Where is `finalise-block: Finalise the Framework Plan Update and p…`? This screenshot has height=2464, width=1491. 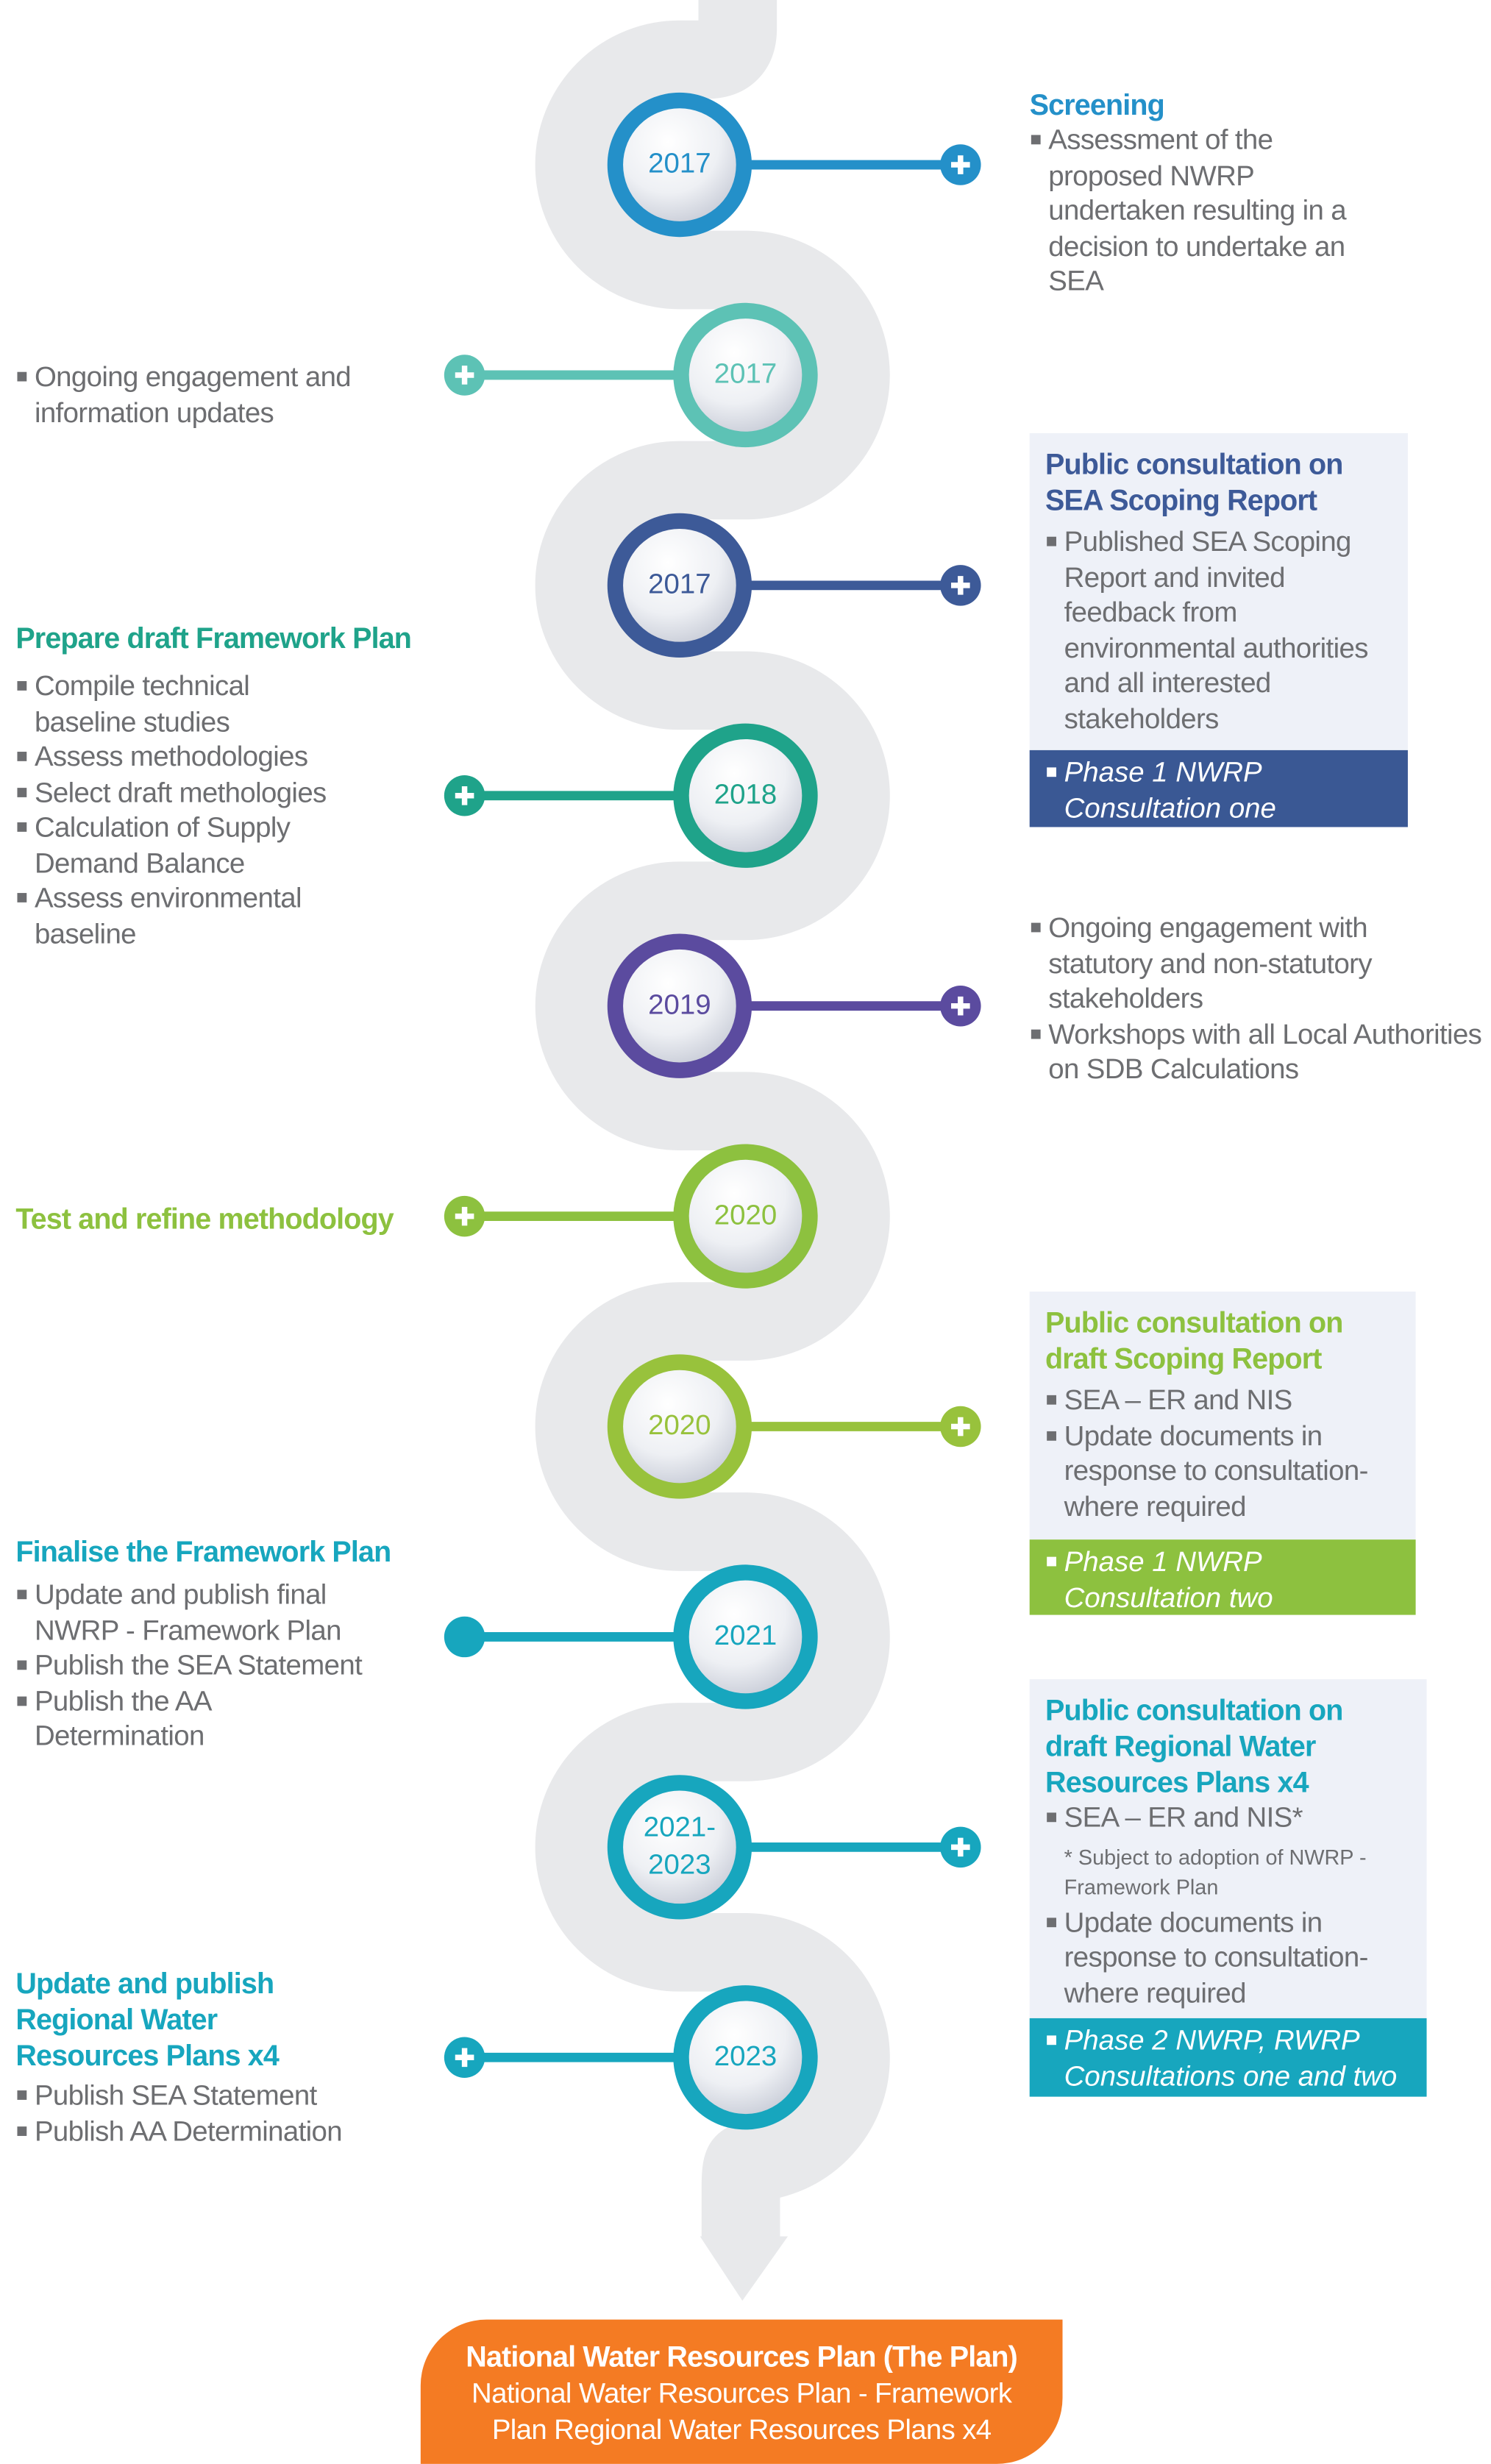 finalise-block: Finalise the Framework Plan Update and p… is located at coordinates (227, 1644).